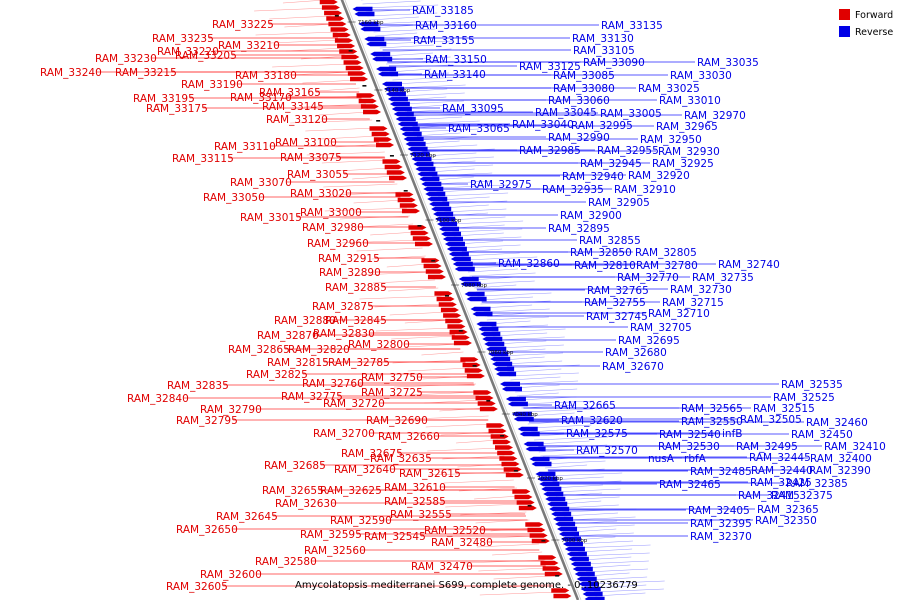 The image size is (900, 600). What do you see at coordinates (566, 113) in the screenshot?
I see `reverse-gene-label: RAM_33045` at bounding box center [566, 113].